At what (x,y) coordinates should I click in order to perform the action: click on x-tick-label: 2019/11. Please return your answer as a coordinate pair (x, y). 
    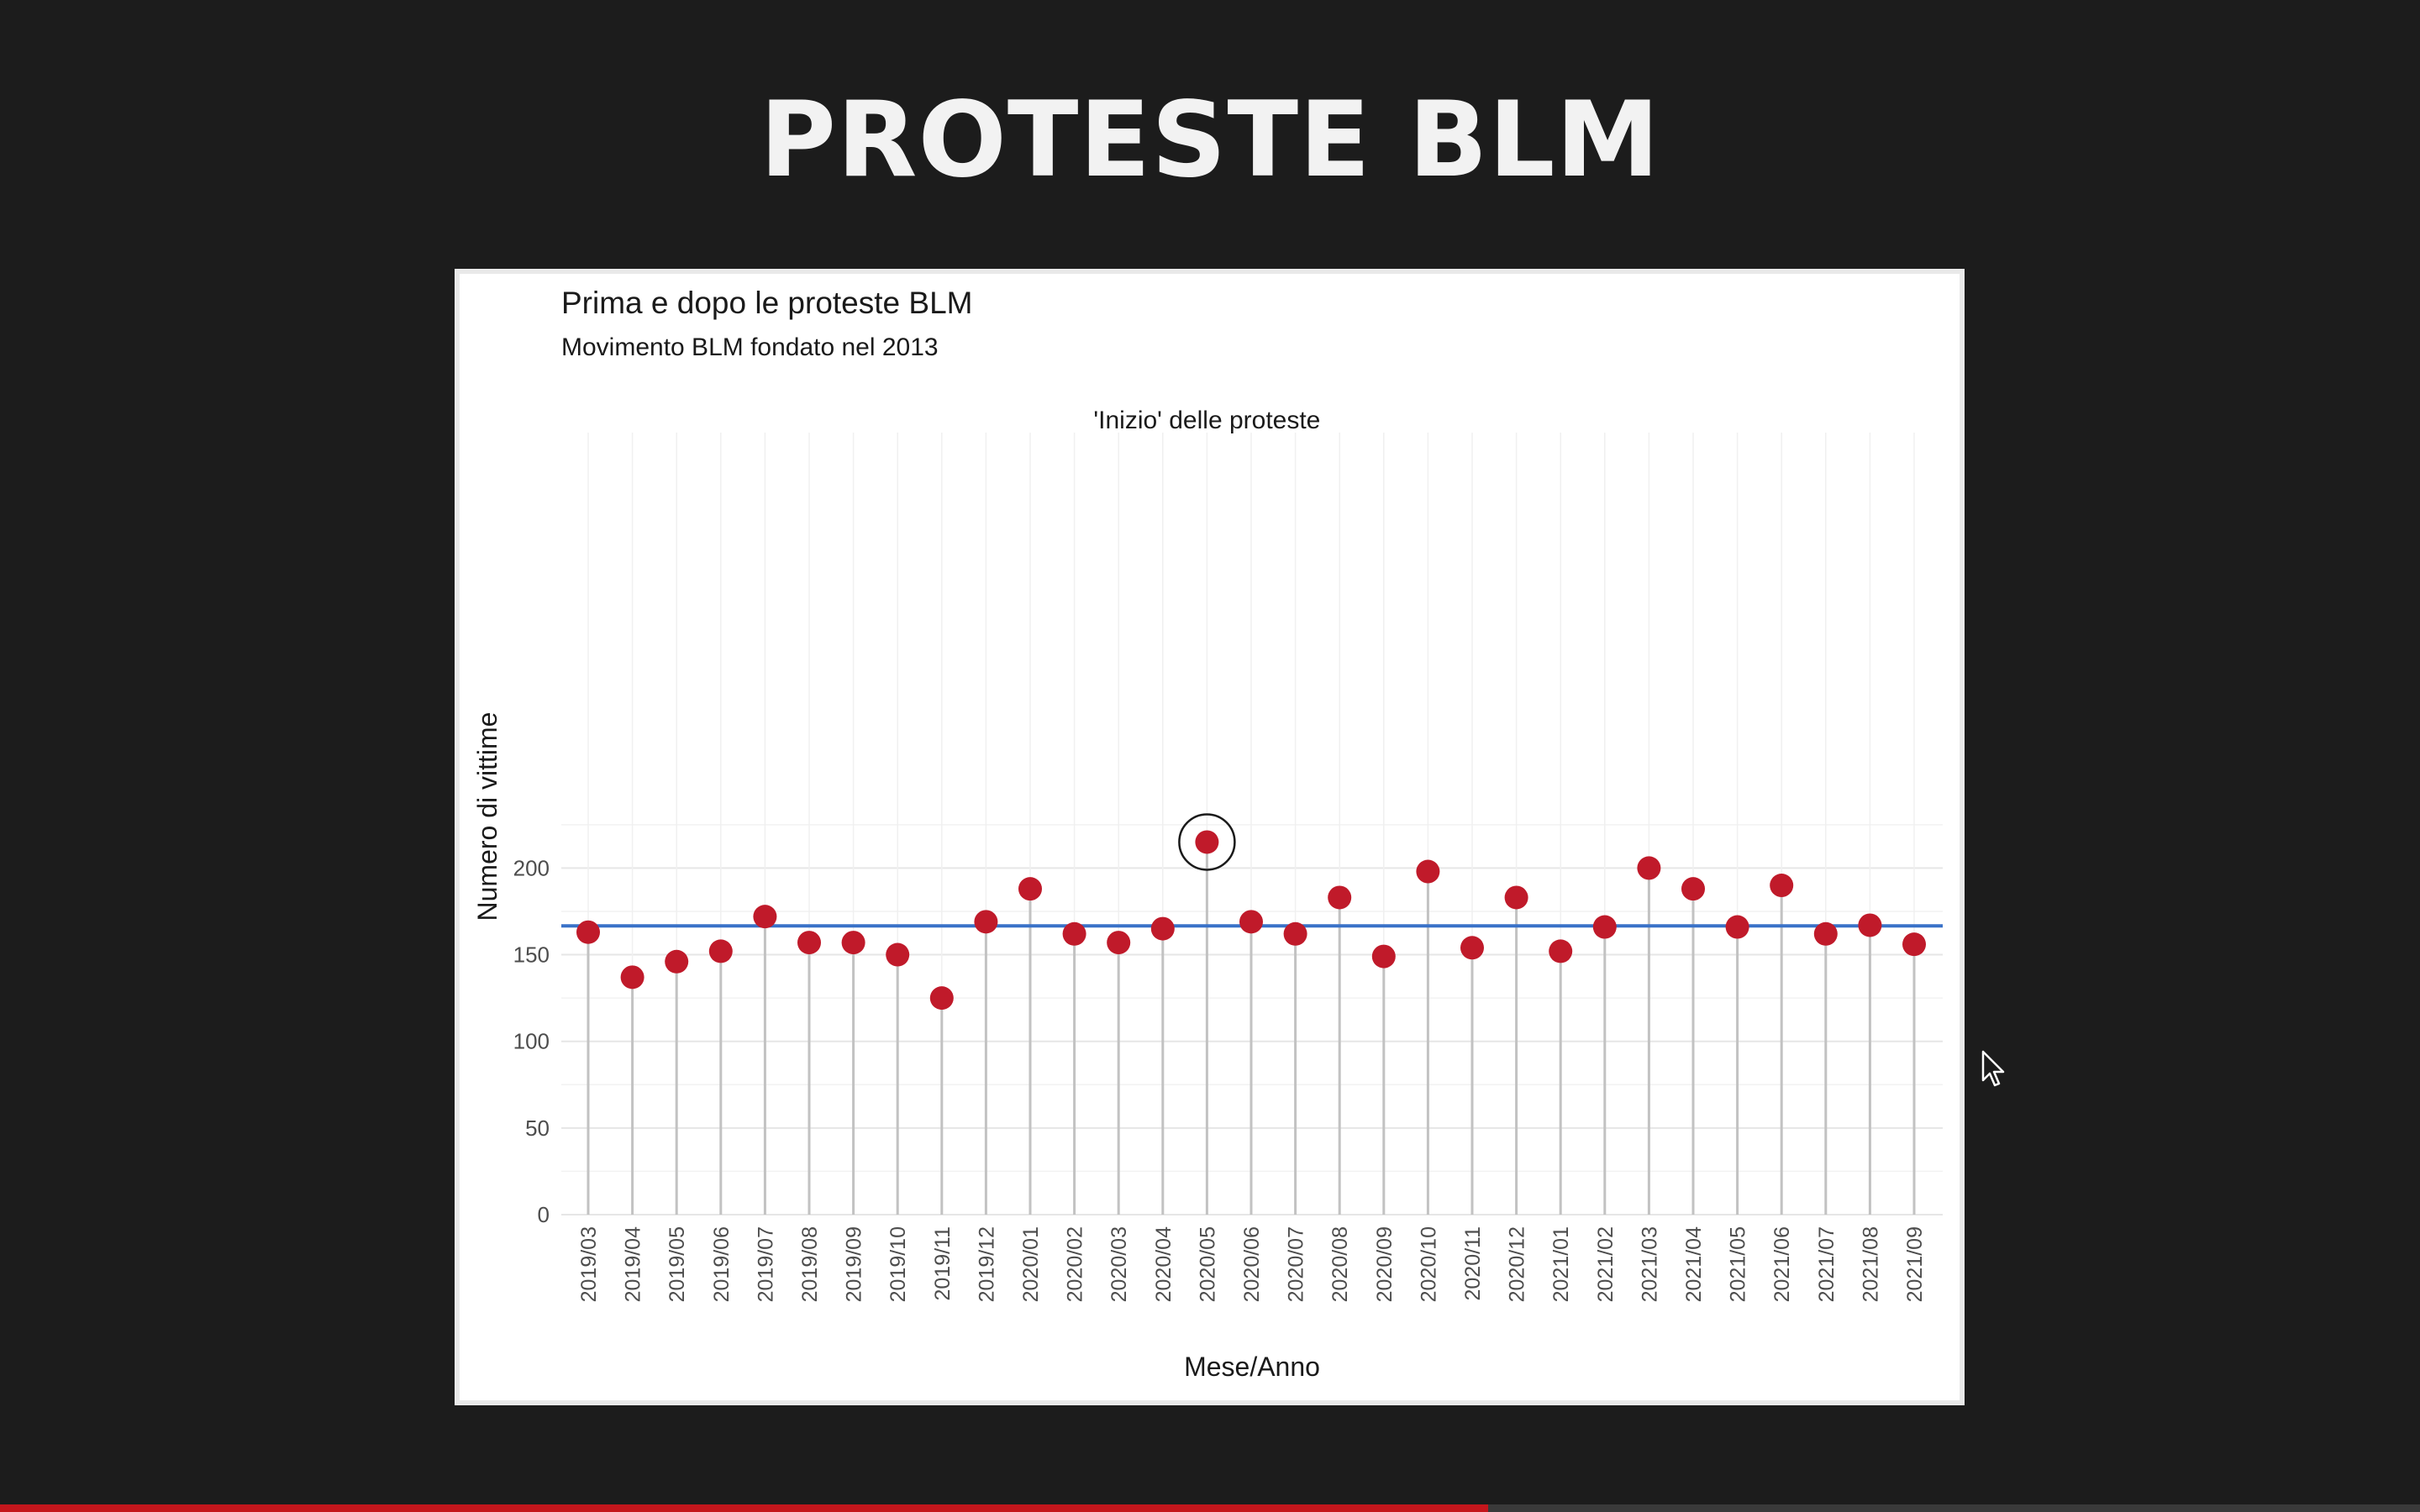
    Looking at the image, I should click on (943, 1263).